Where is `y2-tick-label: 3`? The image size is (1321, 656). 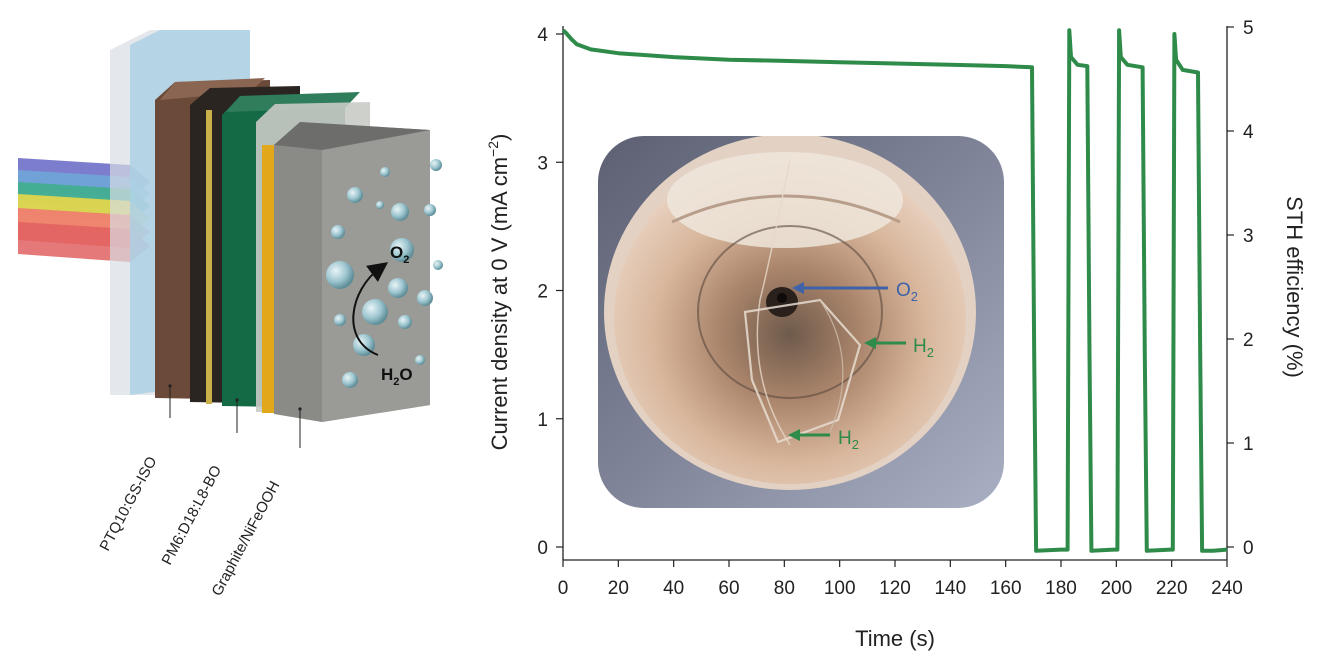 y2-tick-label: 3 is located at coordinates (1248, 236).